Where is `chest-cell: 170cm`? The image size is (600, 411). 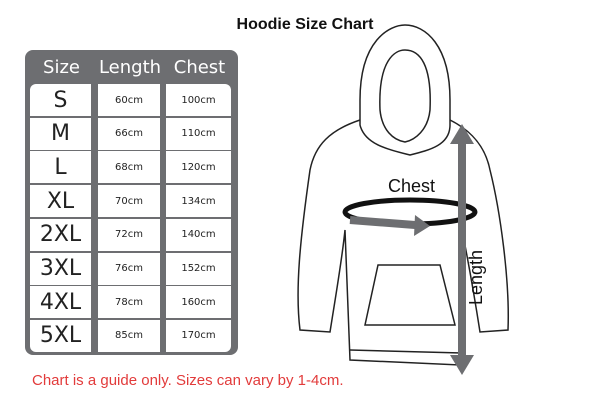 chest-cell: 170cm is located at coordinates (198, 335).